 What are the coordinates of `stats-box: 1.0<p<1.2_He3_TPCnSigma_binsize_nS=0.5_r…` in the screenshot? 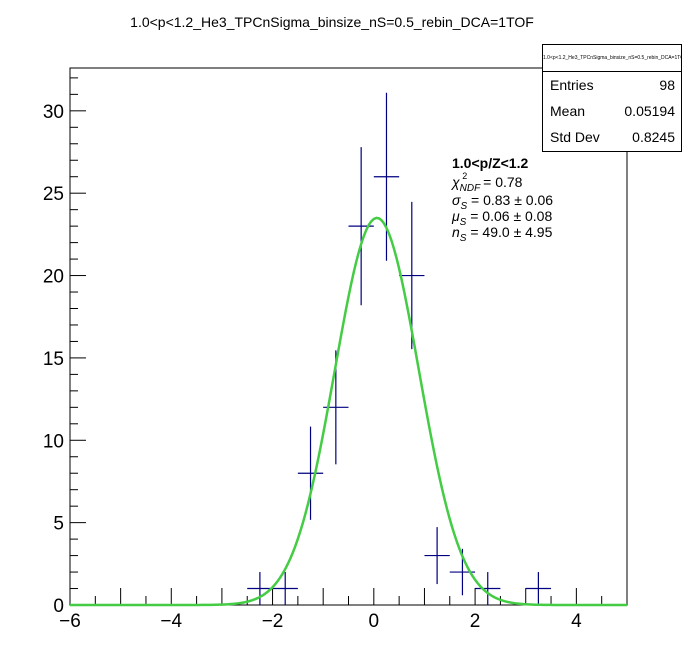 It's located at (612, 98).